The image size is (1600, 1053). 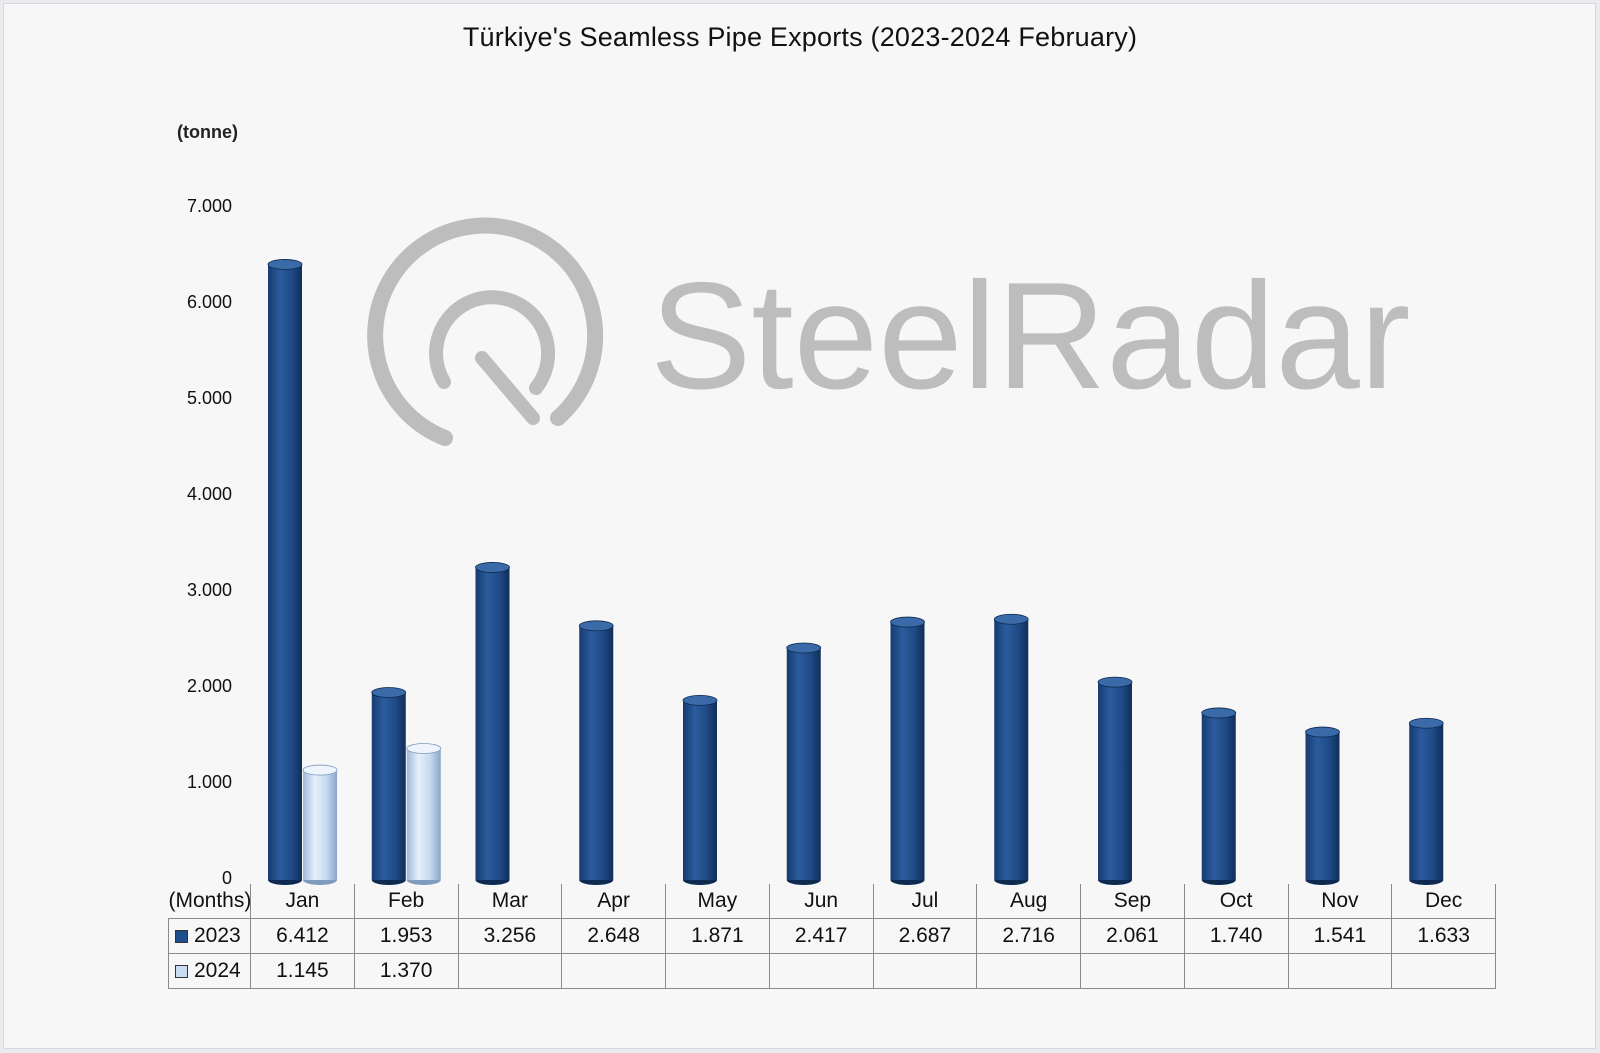 I want to click on x-tick-label: May, so click(x=717, y=901).